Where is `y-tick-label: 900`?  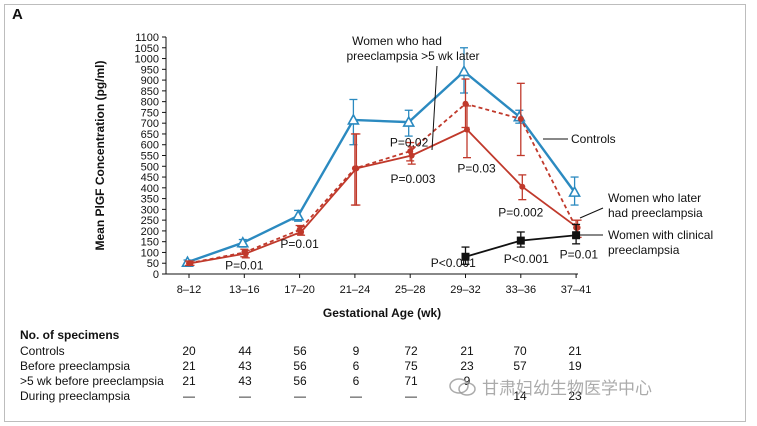
y-tick-label: 900 is located at coordinates (150, 81).